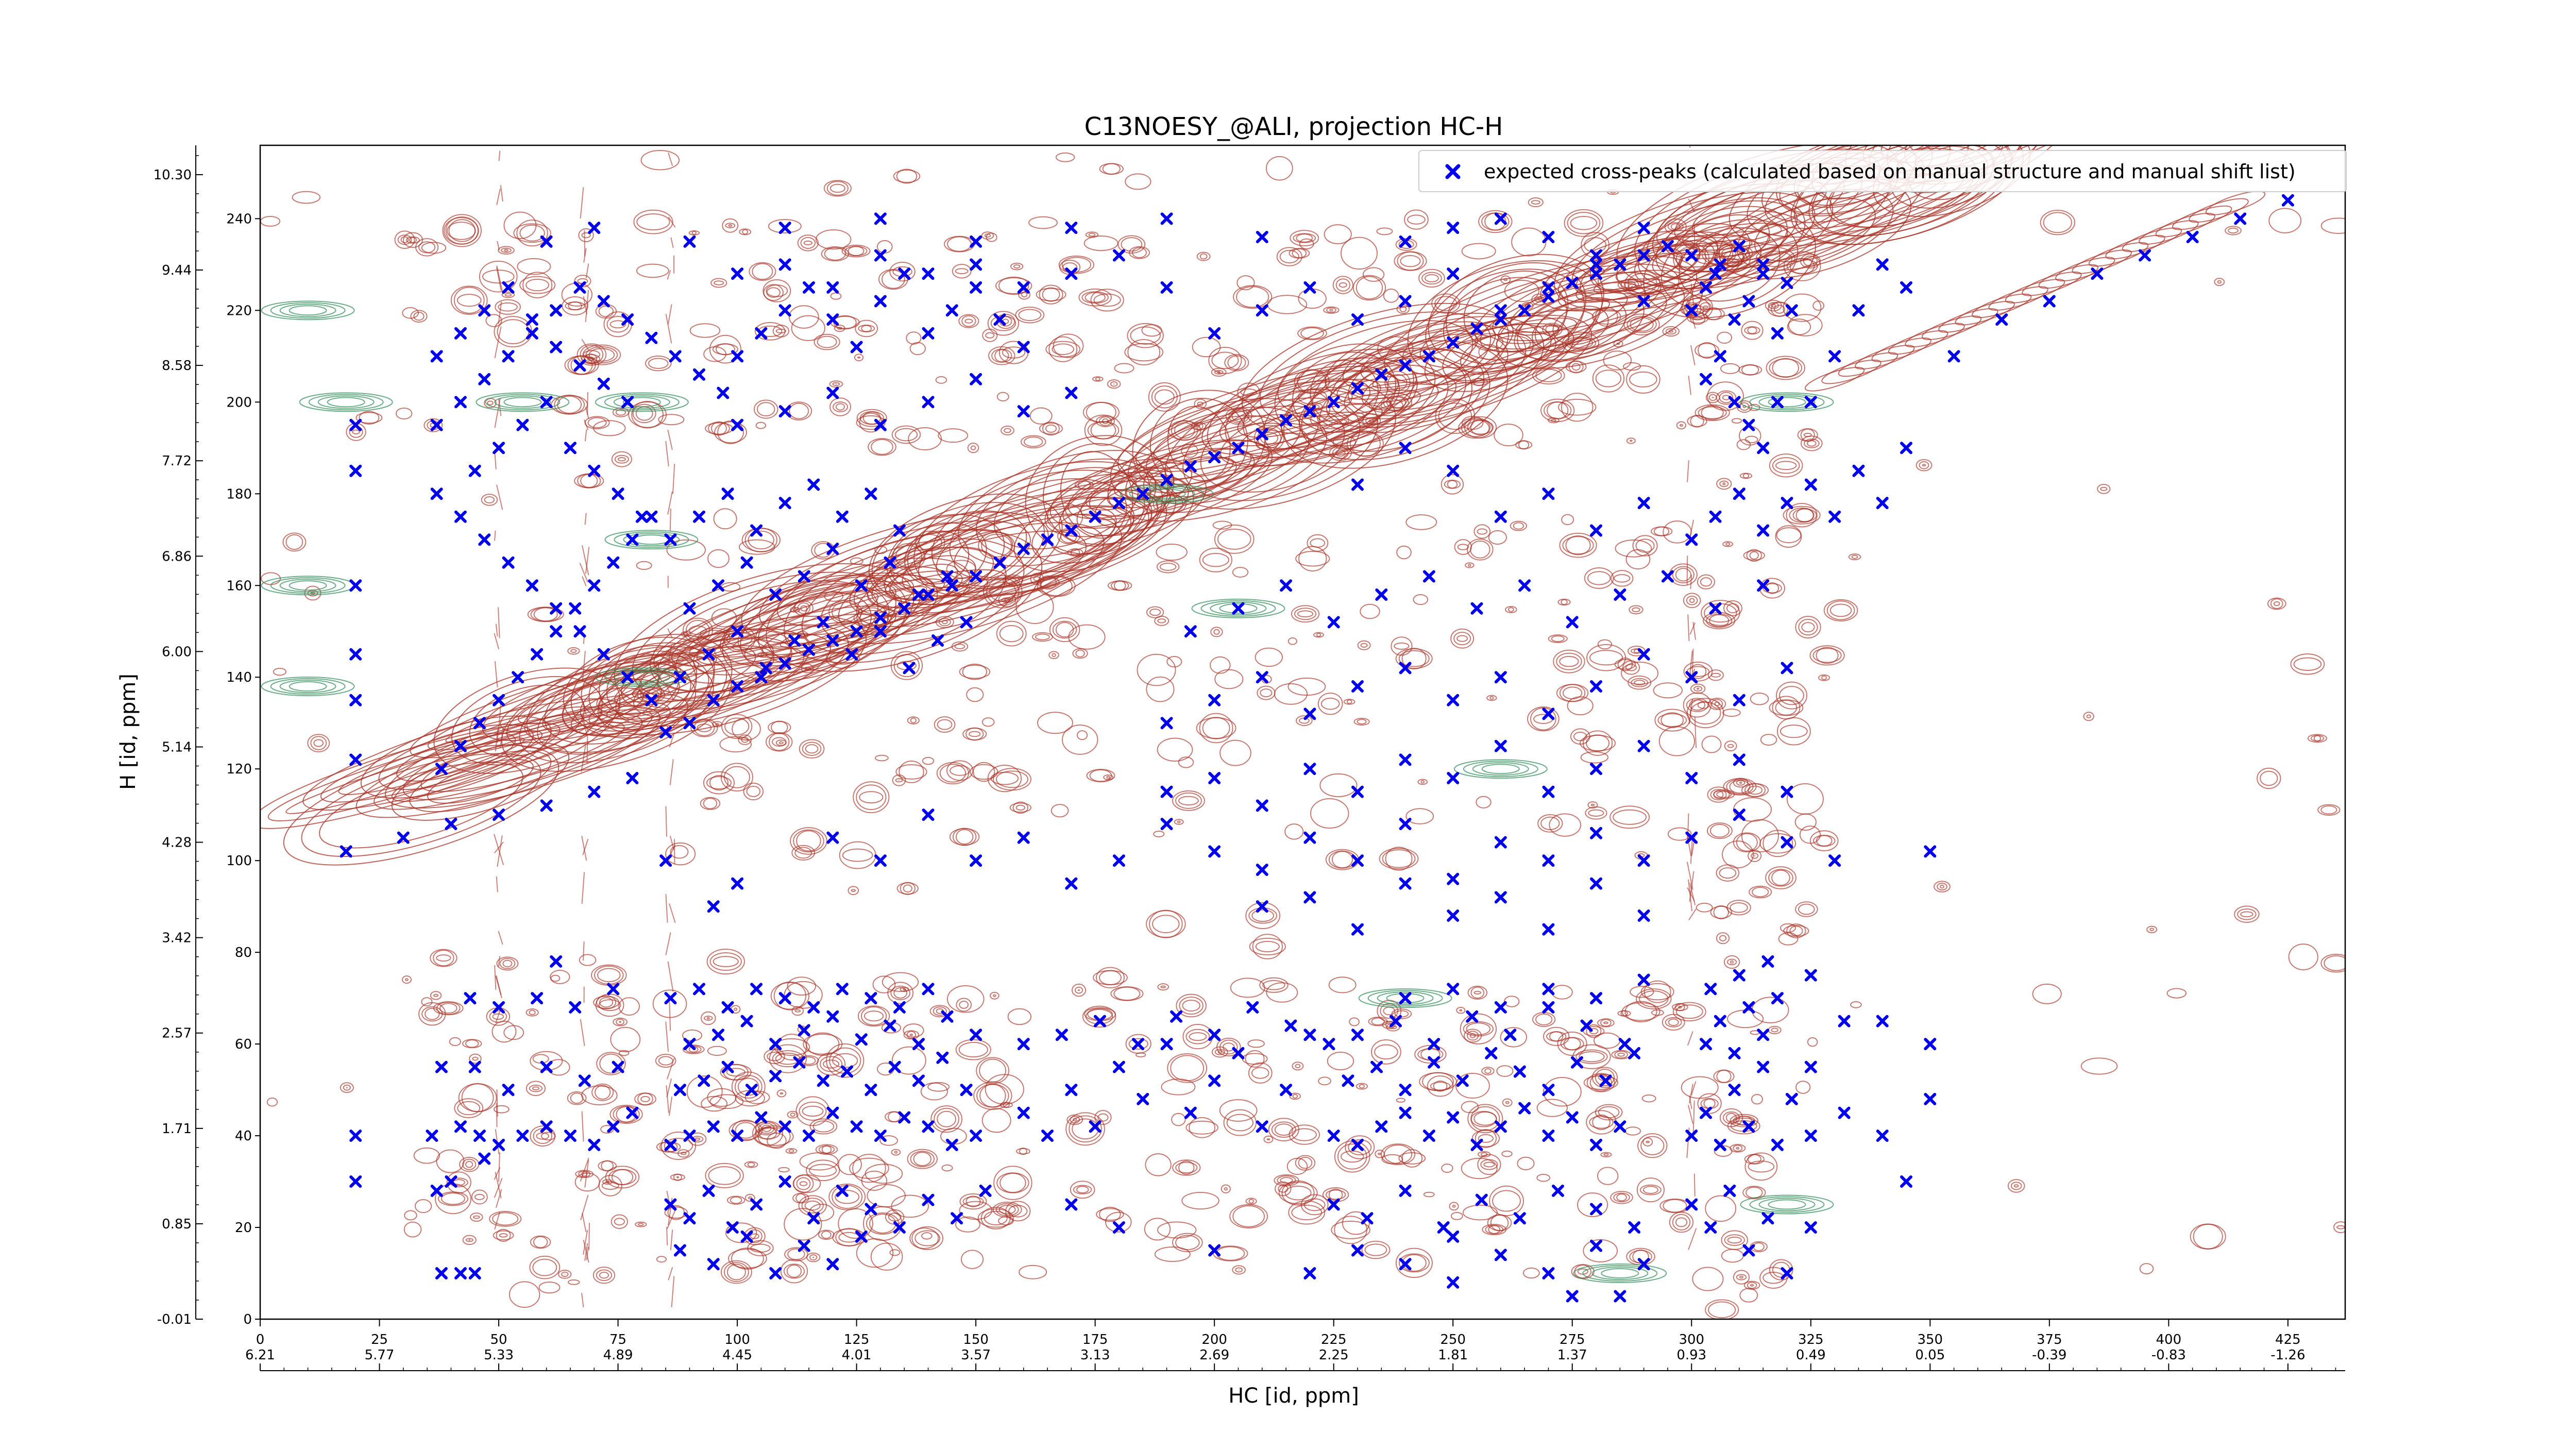 Image resolution: width=2576 pixels, height=1449 pixels. Describe the element at coordinates (239, 402) in the screenshot. I see `y-tick-label: 200` at that location.